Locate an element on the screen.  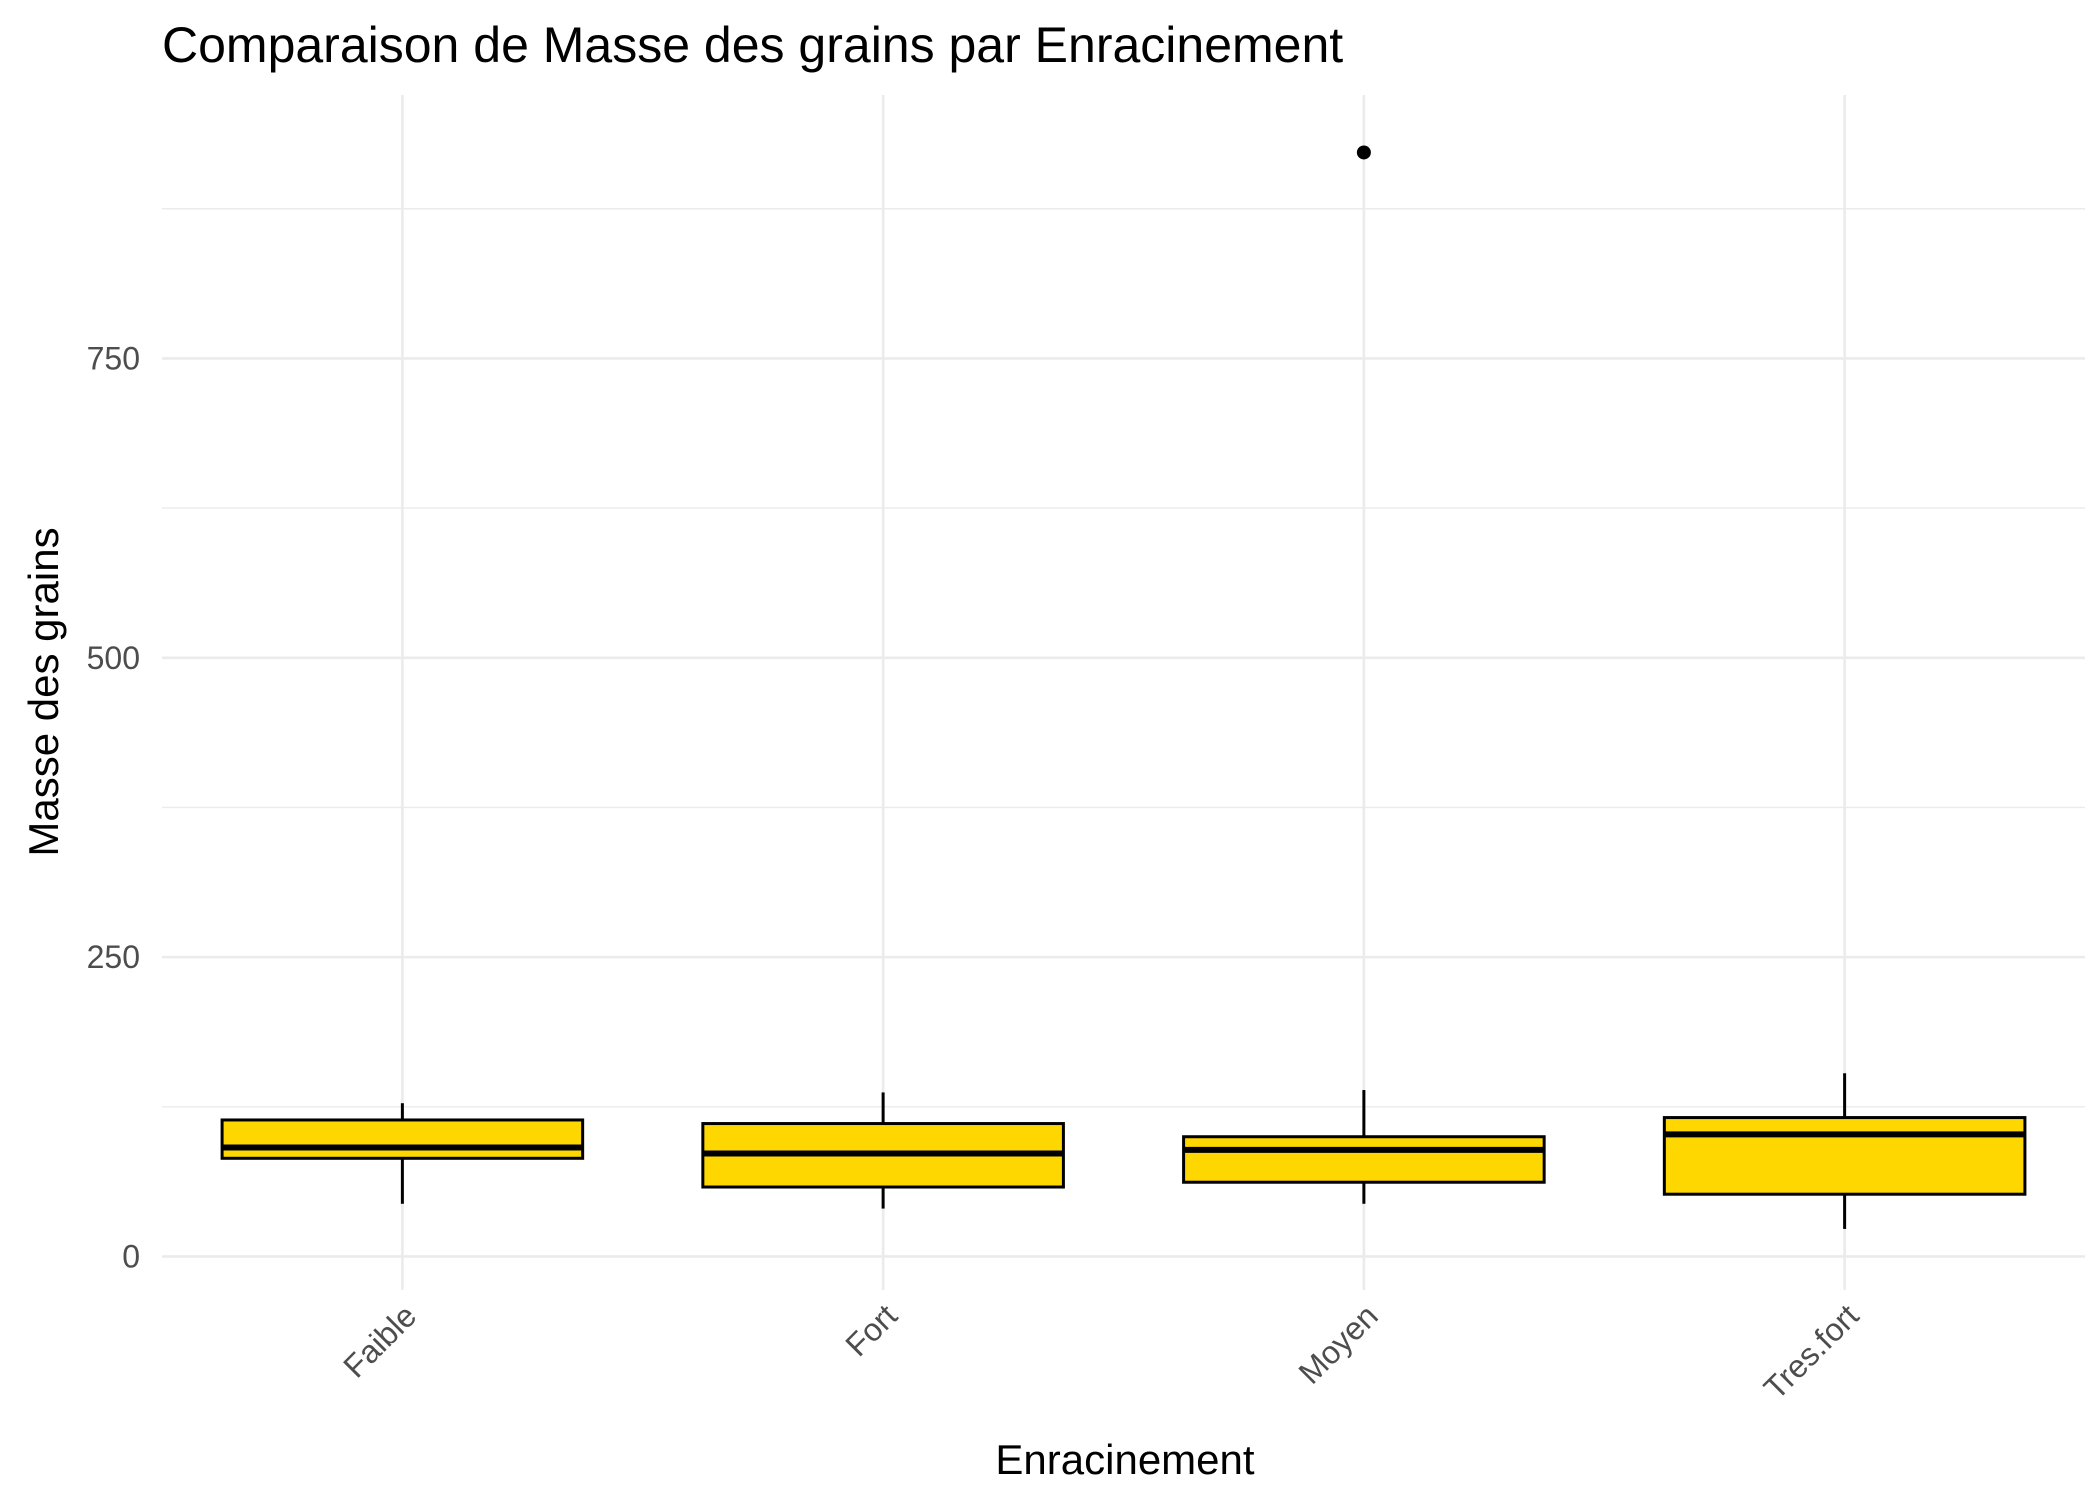
y-tick-label: 0 is located at coordinates (131, 1256).